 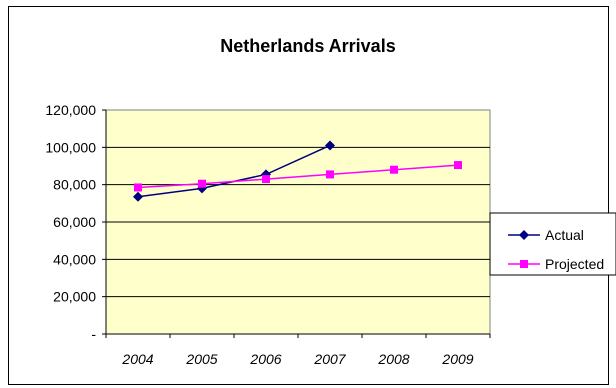 What do you see at coordinates (70, 110) in the screenshot?
I see `y-tick-label: 120,000` at bounding box center [70, 110].